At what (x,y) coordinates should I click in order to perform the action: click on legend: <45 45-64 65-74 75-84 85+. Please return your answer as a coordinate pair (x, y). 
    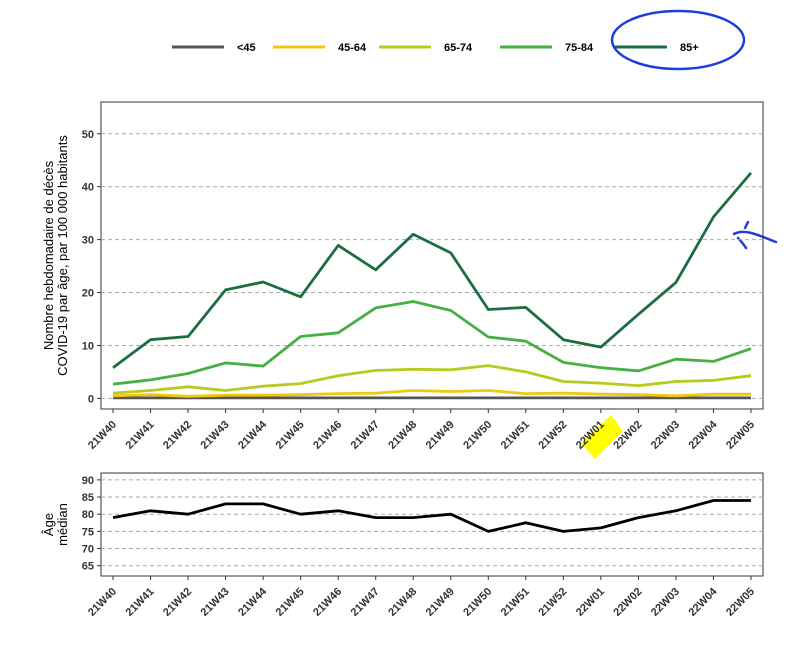
    Looking at the image, I should click on (435, 48).